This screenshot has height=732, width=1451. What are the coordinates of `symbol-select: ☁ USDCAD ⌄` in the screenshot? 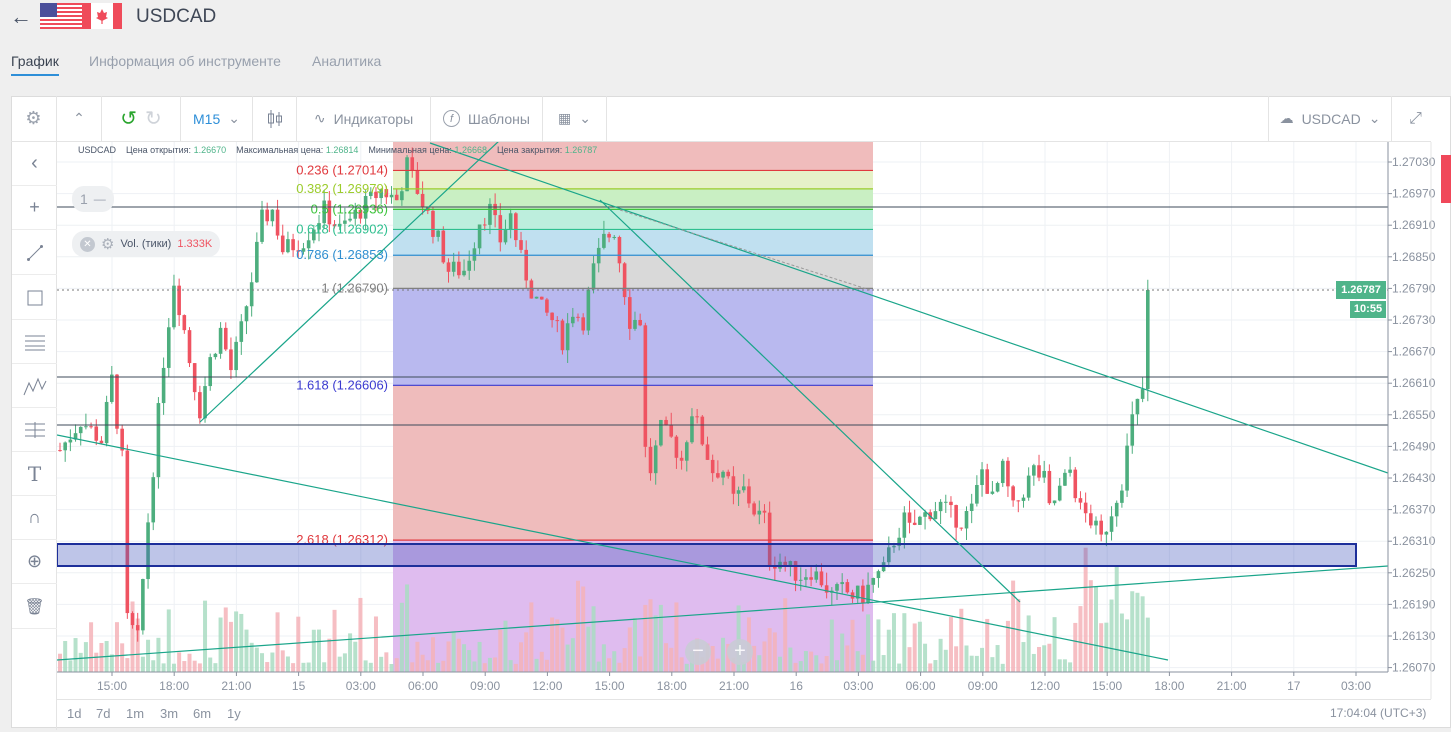 It's located at (1330, 118).